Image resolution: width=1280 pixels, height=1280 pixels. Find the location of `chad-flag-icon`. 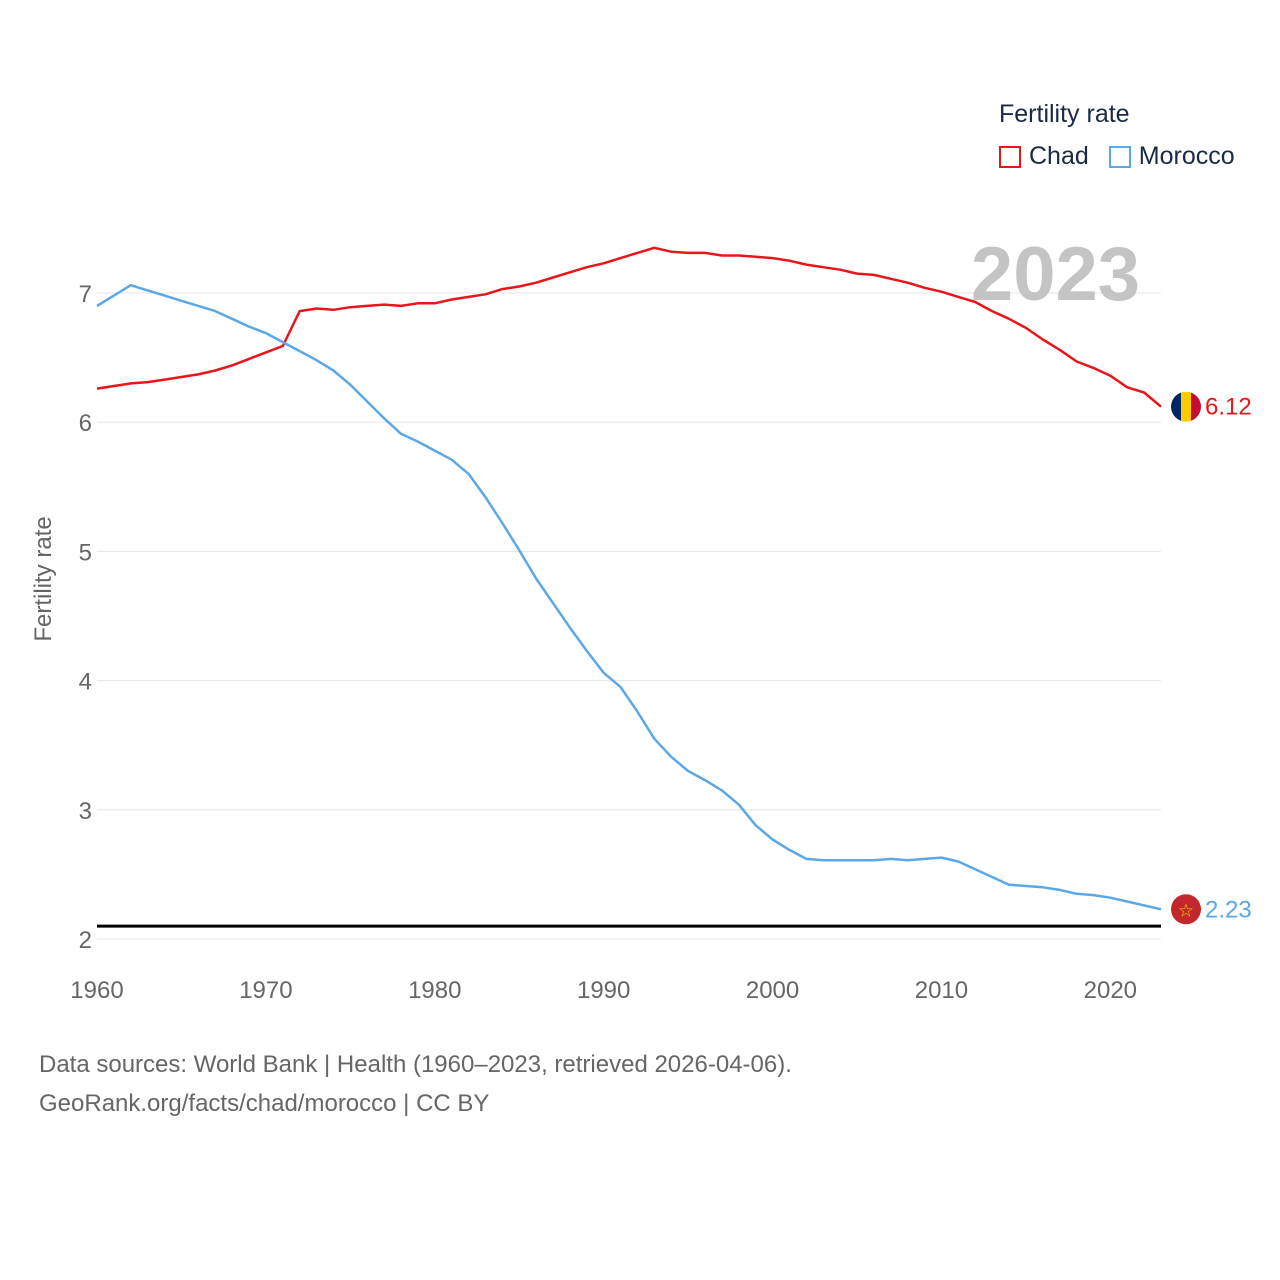

chad-flag-icon is located at coordinates (1186, 406).